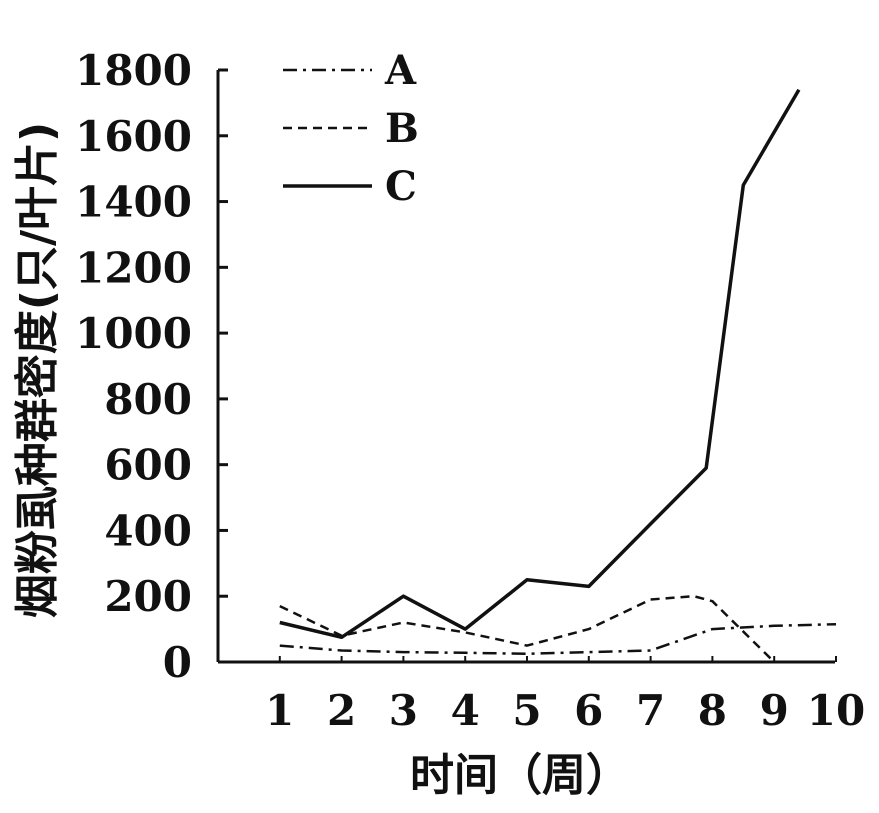 The width and height of the screenshot is (879, 813). Describe the element at coordinates (133, 136) in the screenshot. I see `y-tick-label: 1600` at that location.